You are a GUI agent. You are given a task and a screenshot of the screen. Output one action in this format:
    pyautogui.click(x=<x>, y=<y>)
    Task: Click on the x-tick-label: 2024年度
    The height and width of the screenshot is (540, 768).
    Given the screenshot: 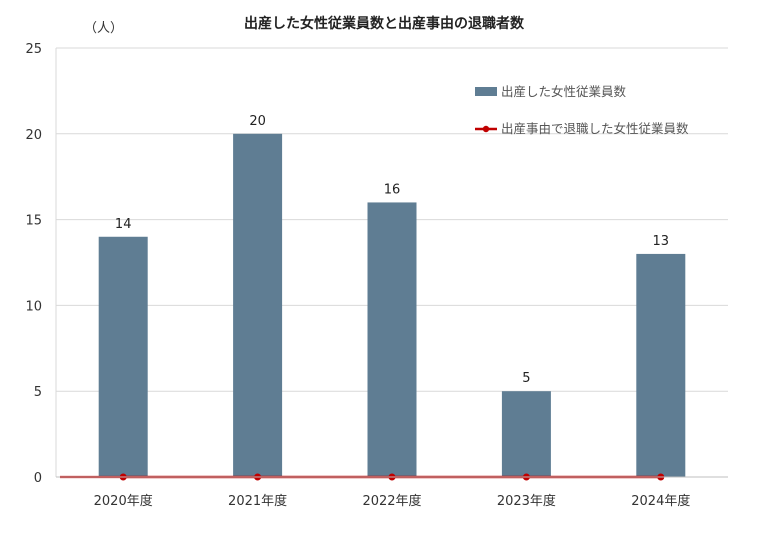 What is the action you would take?
    pyautogui.click(x=660, y=501)
    